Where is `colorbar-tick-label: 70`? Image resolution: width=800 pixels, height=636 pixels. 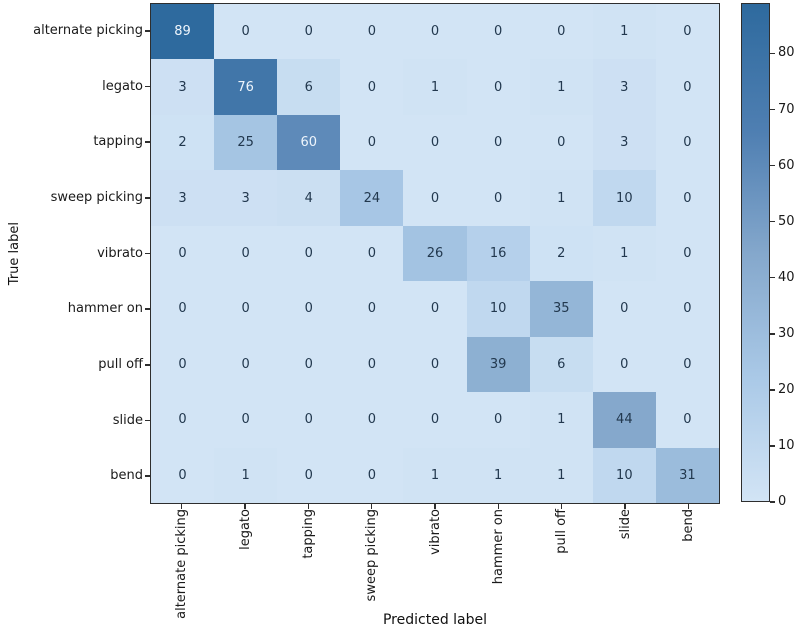 colorbar-tick-label: 70 is located at coordinates (786, 109).